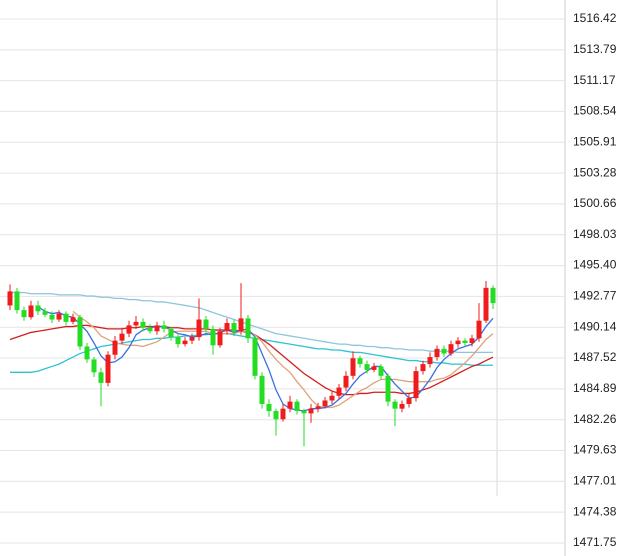 The height and width of the screenshot is (556, 632). I want to click on y-tick-label: 1474.38, so click(595, 511).